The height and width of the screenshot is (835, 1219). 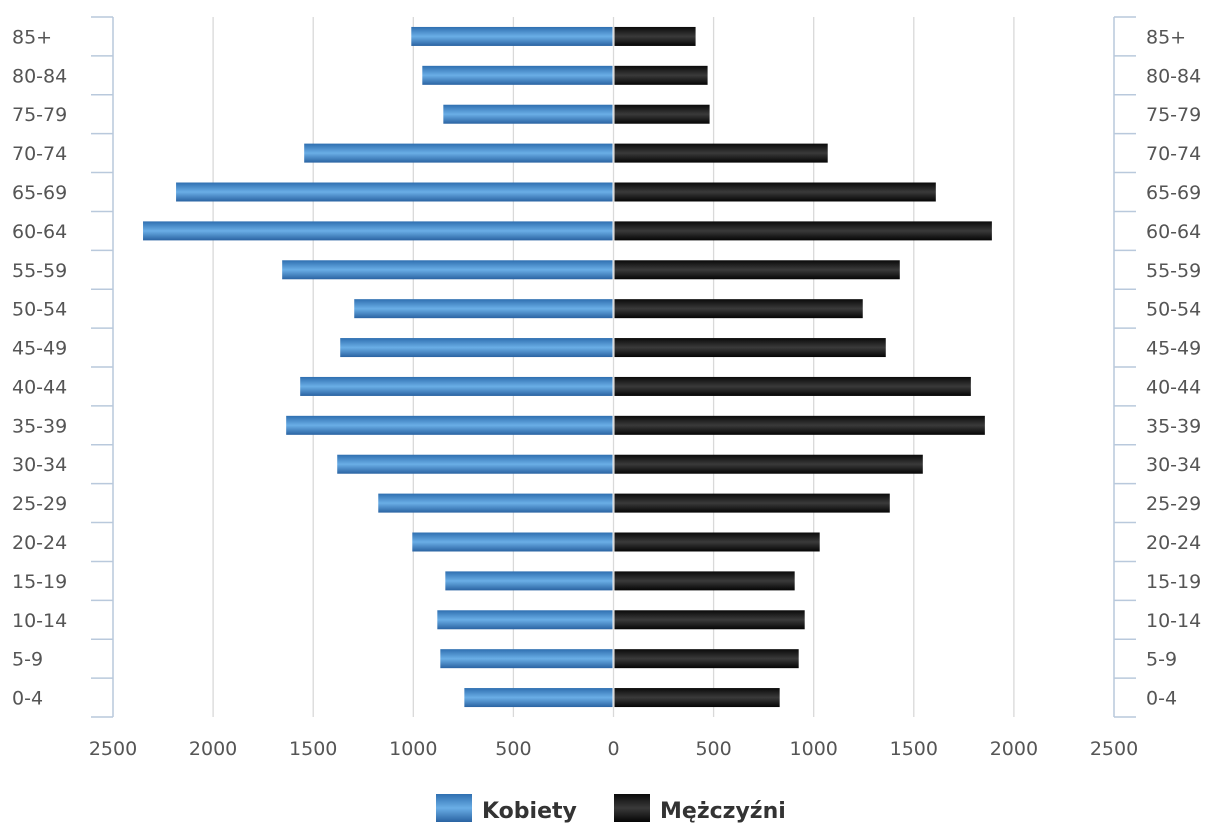 I want to click on y-tick-label-left: 30-34, so click(x=39, y=465).